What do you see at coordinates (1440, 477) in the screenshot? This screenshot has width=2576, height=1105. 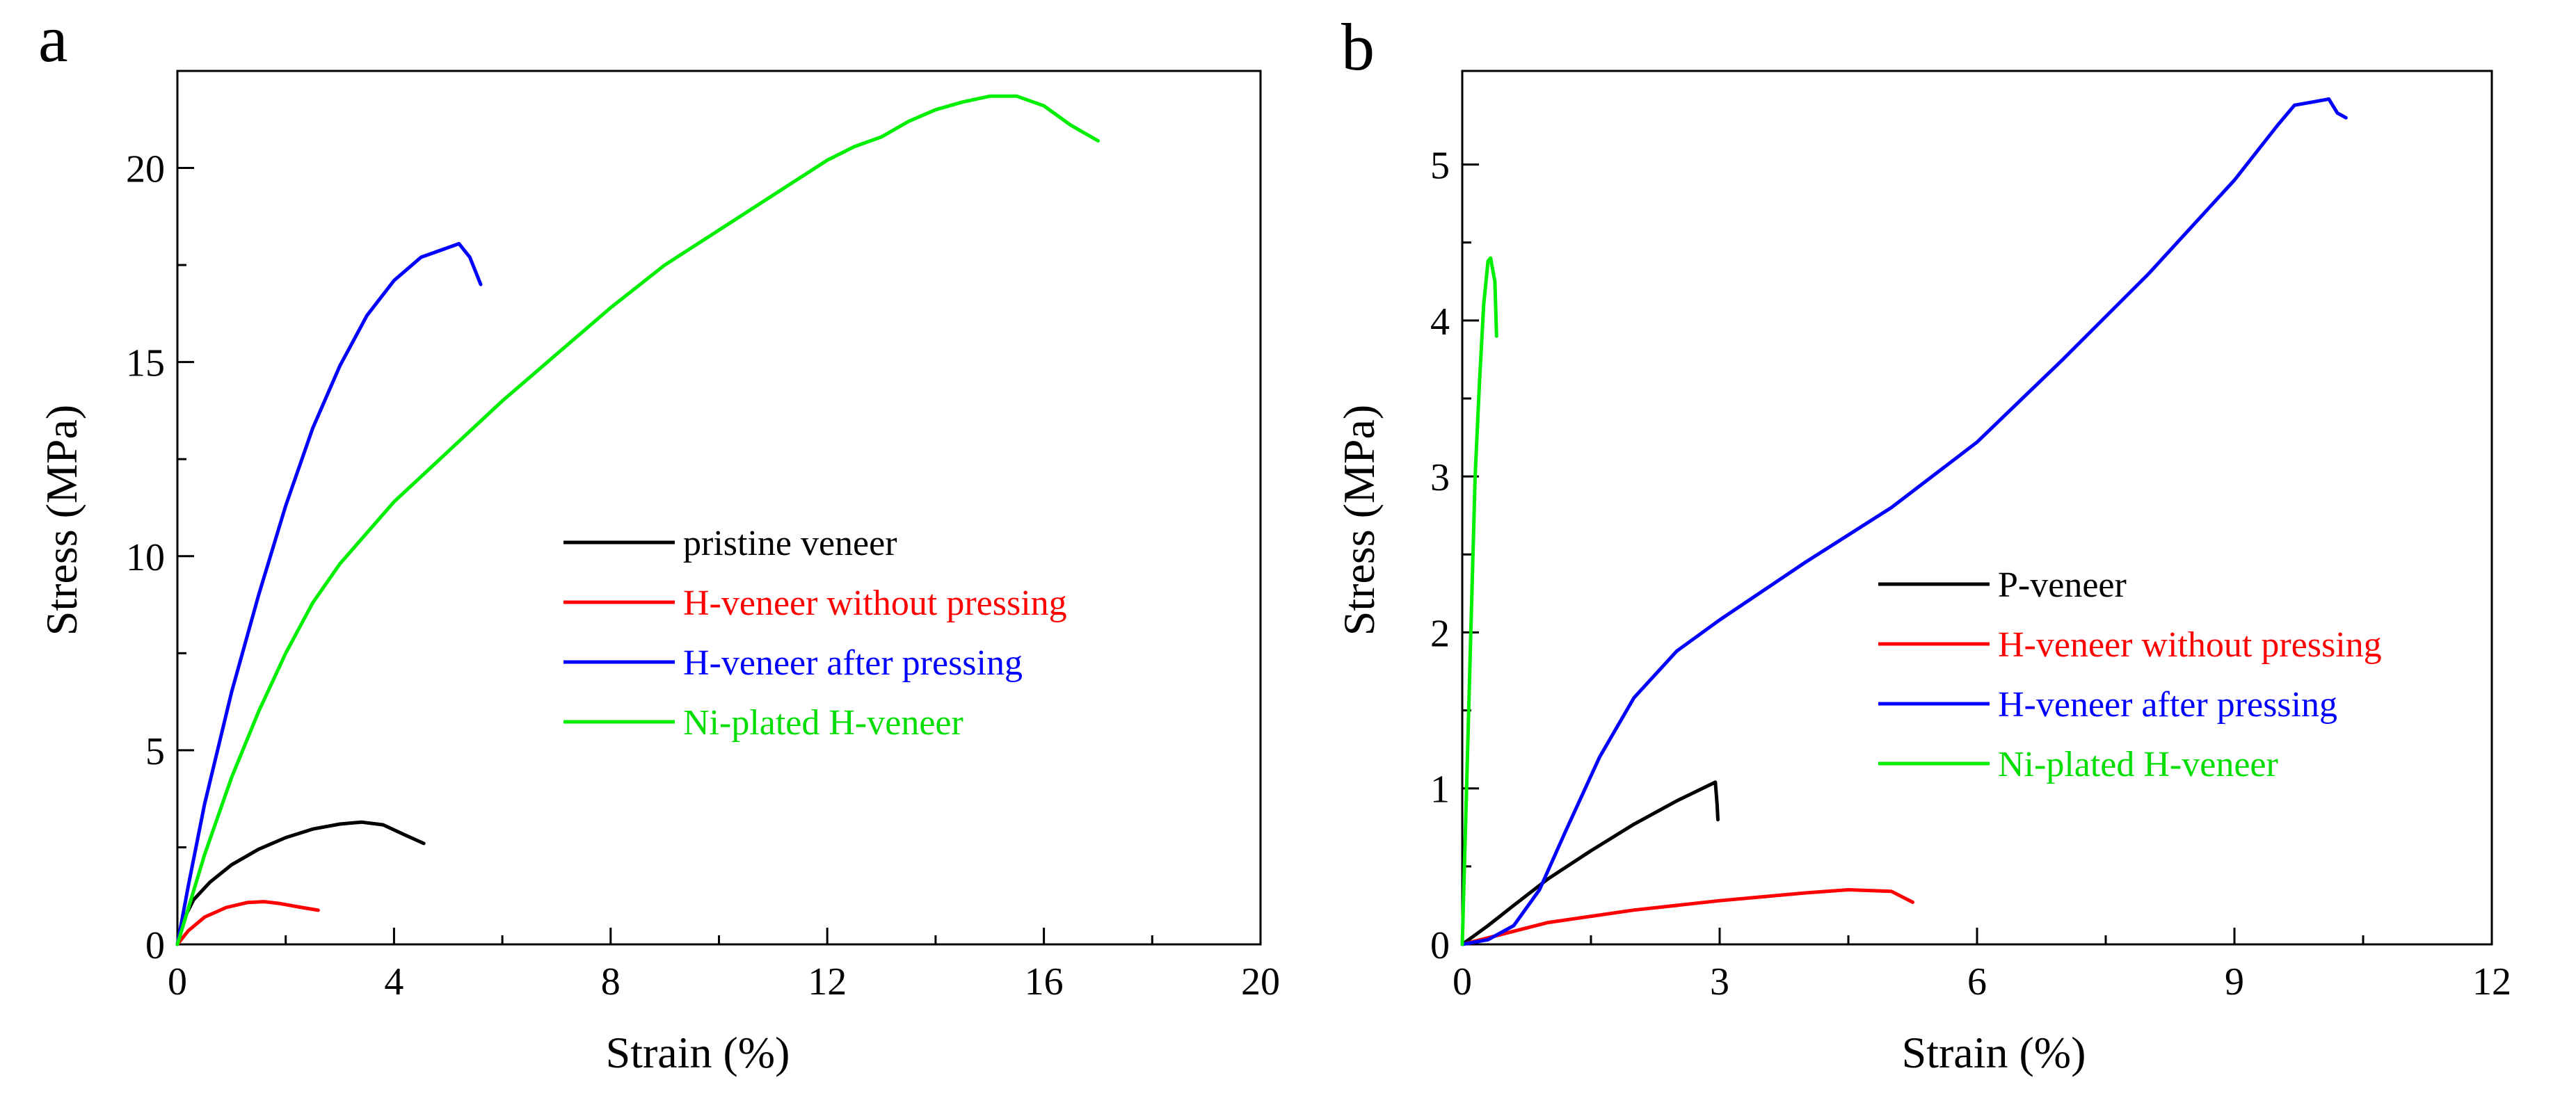 I see `panel-b-y-tick-label: 3` at bounding box center [1440, 477].